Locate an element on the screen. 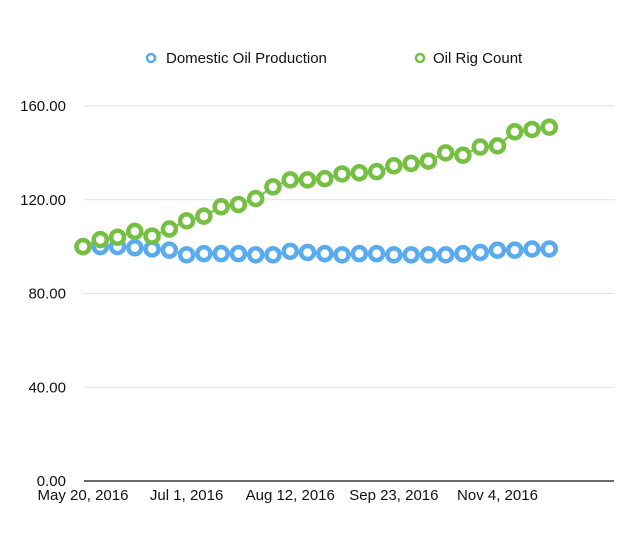  y-tick-label: 160.00 is located at coordinates (43, 106).